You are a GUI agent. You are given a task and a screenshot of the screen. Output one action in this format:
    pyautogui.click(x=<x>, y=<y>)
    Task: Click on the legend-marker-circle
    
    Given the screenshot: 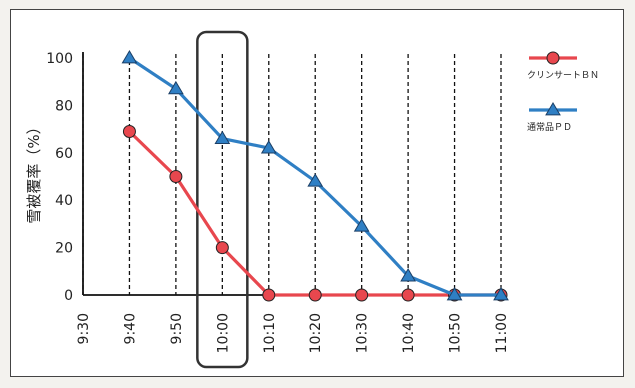 What is the action you would take?
    pyautogui.click(x=553, y=58)
    